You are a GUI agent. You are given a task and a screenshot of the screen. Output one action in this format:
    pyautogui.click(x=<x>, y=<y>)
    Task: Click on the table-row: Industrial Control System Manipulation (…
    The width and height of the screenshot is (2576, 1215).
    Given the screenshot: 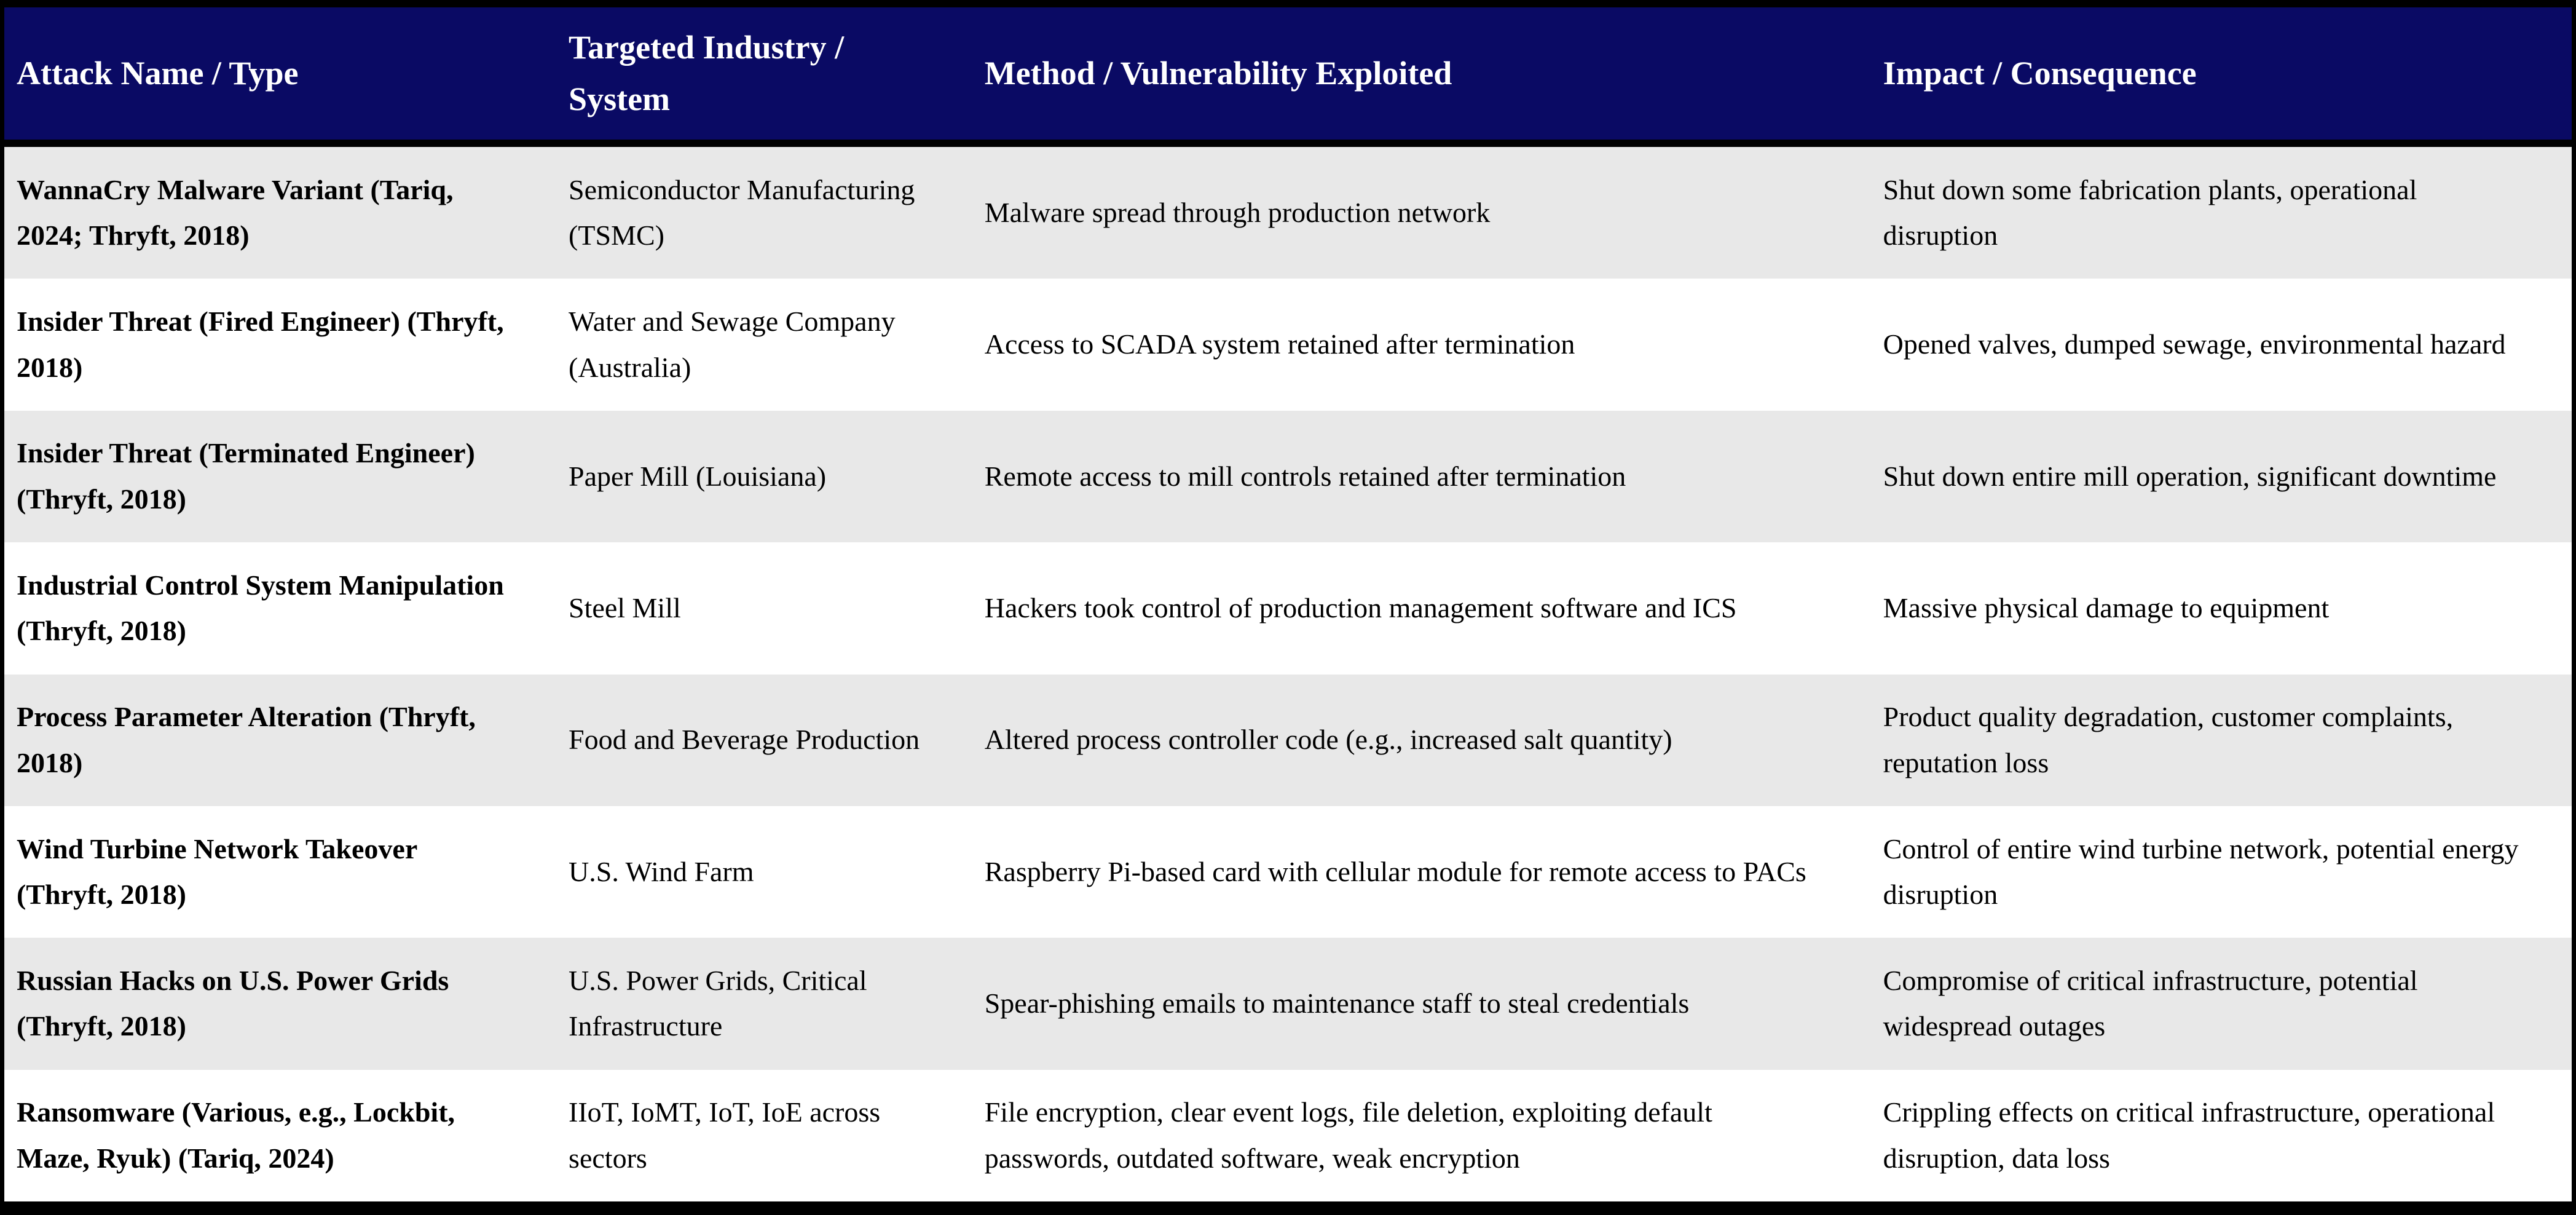 What is the action you would take?
    pyautogui.click(x=1288, y=608)
    